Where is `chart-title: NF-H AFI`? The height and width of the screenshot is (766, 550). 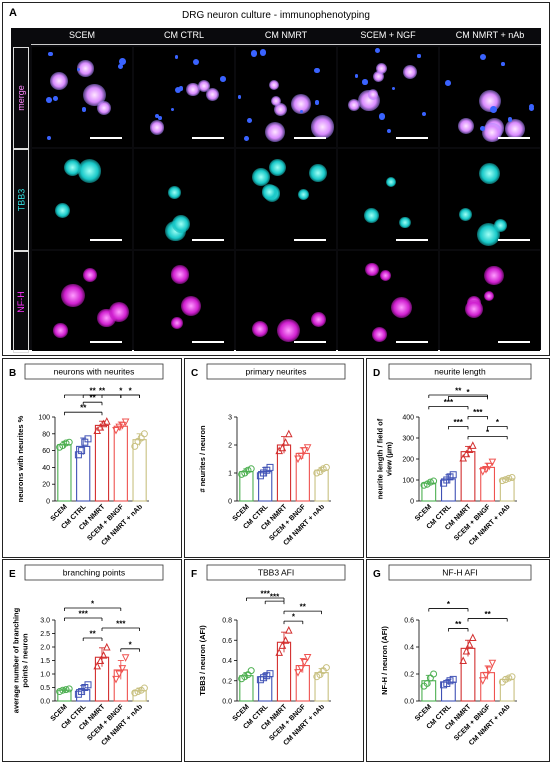
chart-title: NF-H AFI is located at coordinates (459, 573).